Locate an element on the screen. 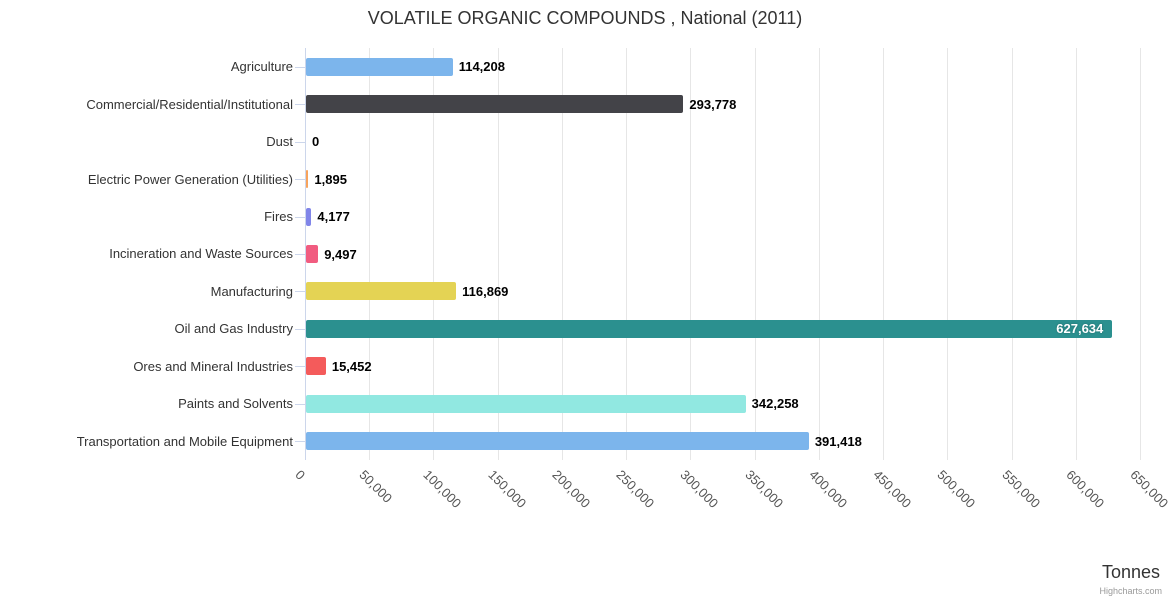 The image size is (1170, 600). category-label: Oil and Gas Industry is located at coordinates (234, 329).